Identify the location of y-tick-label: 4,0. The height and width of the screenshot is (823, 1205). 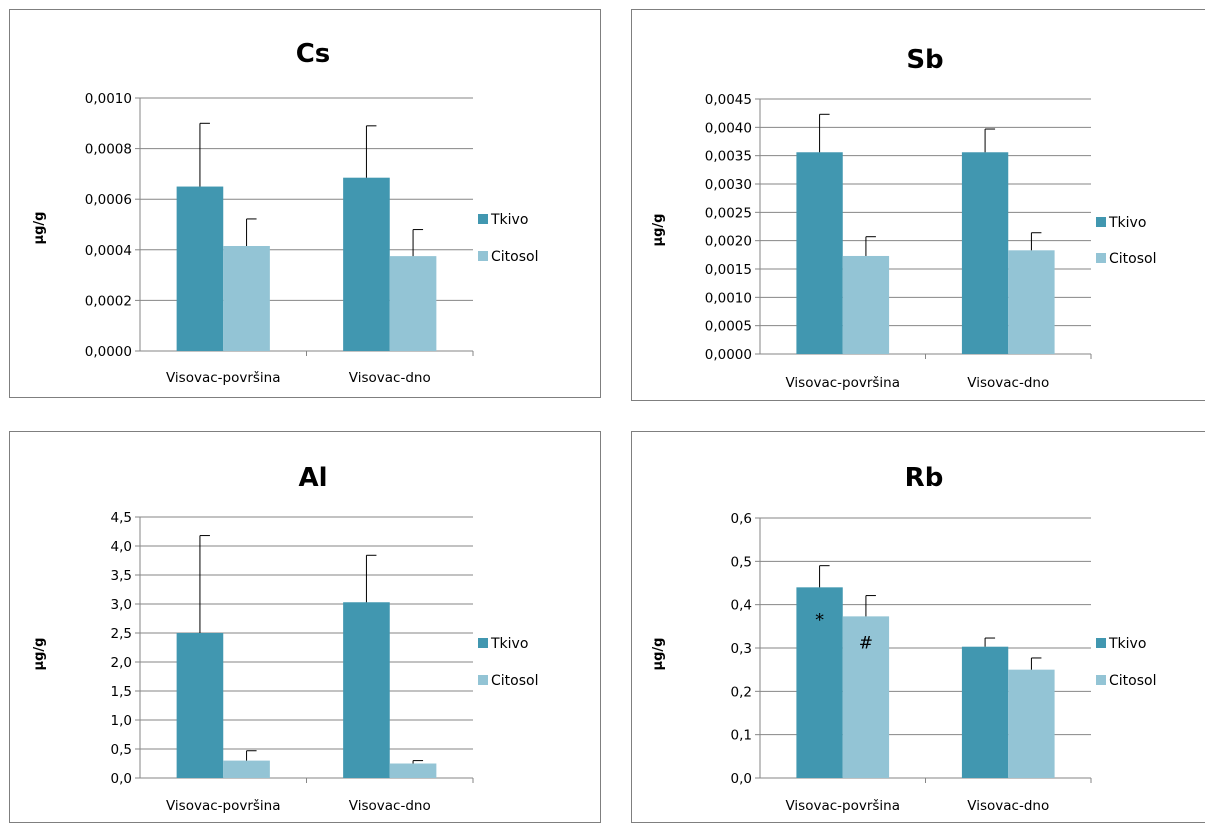
(121, 547).